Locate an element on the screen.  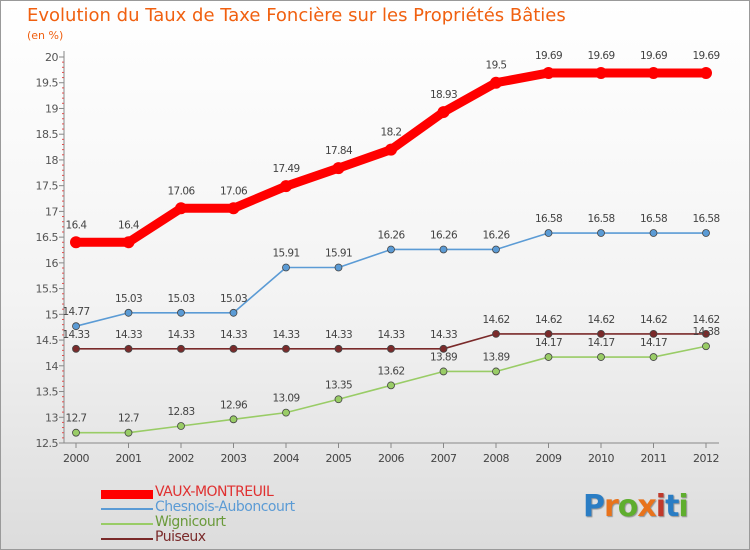
y-tick-label: 19 is located at coordinates (51, 108).